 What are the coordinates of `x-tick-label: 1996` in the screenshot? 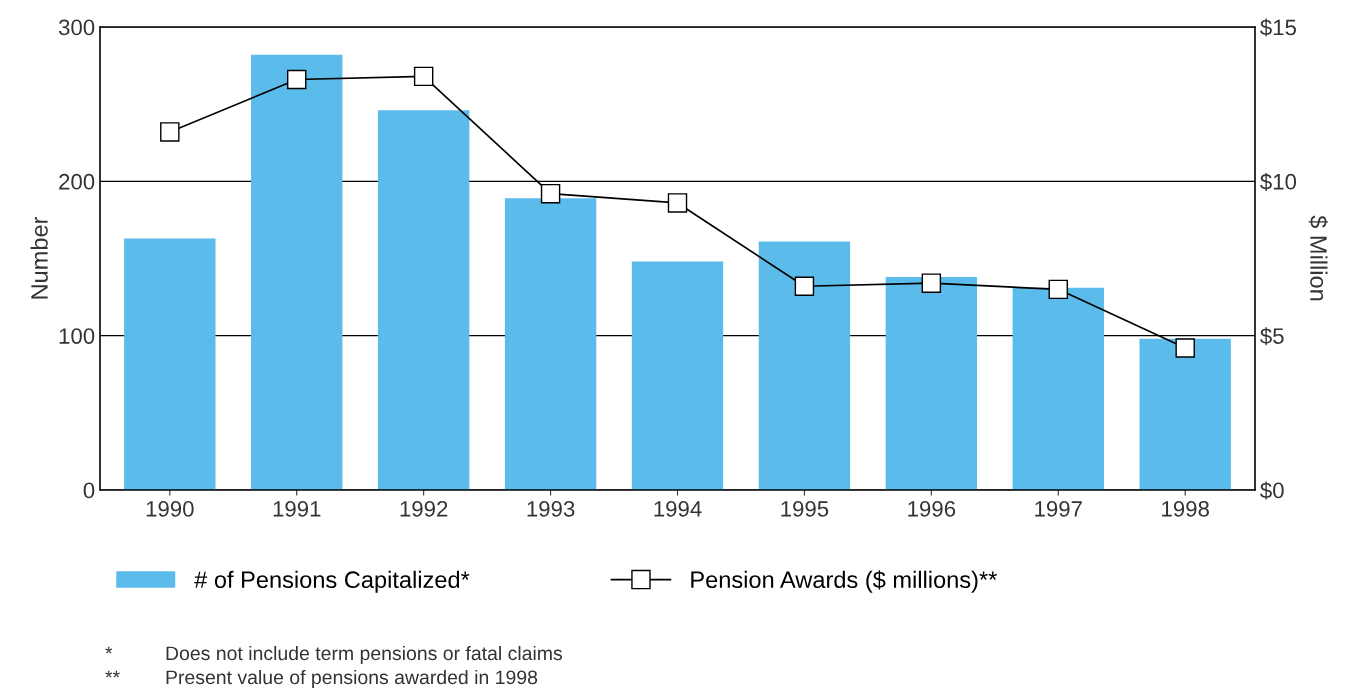 It's located at (932, 509).